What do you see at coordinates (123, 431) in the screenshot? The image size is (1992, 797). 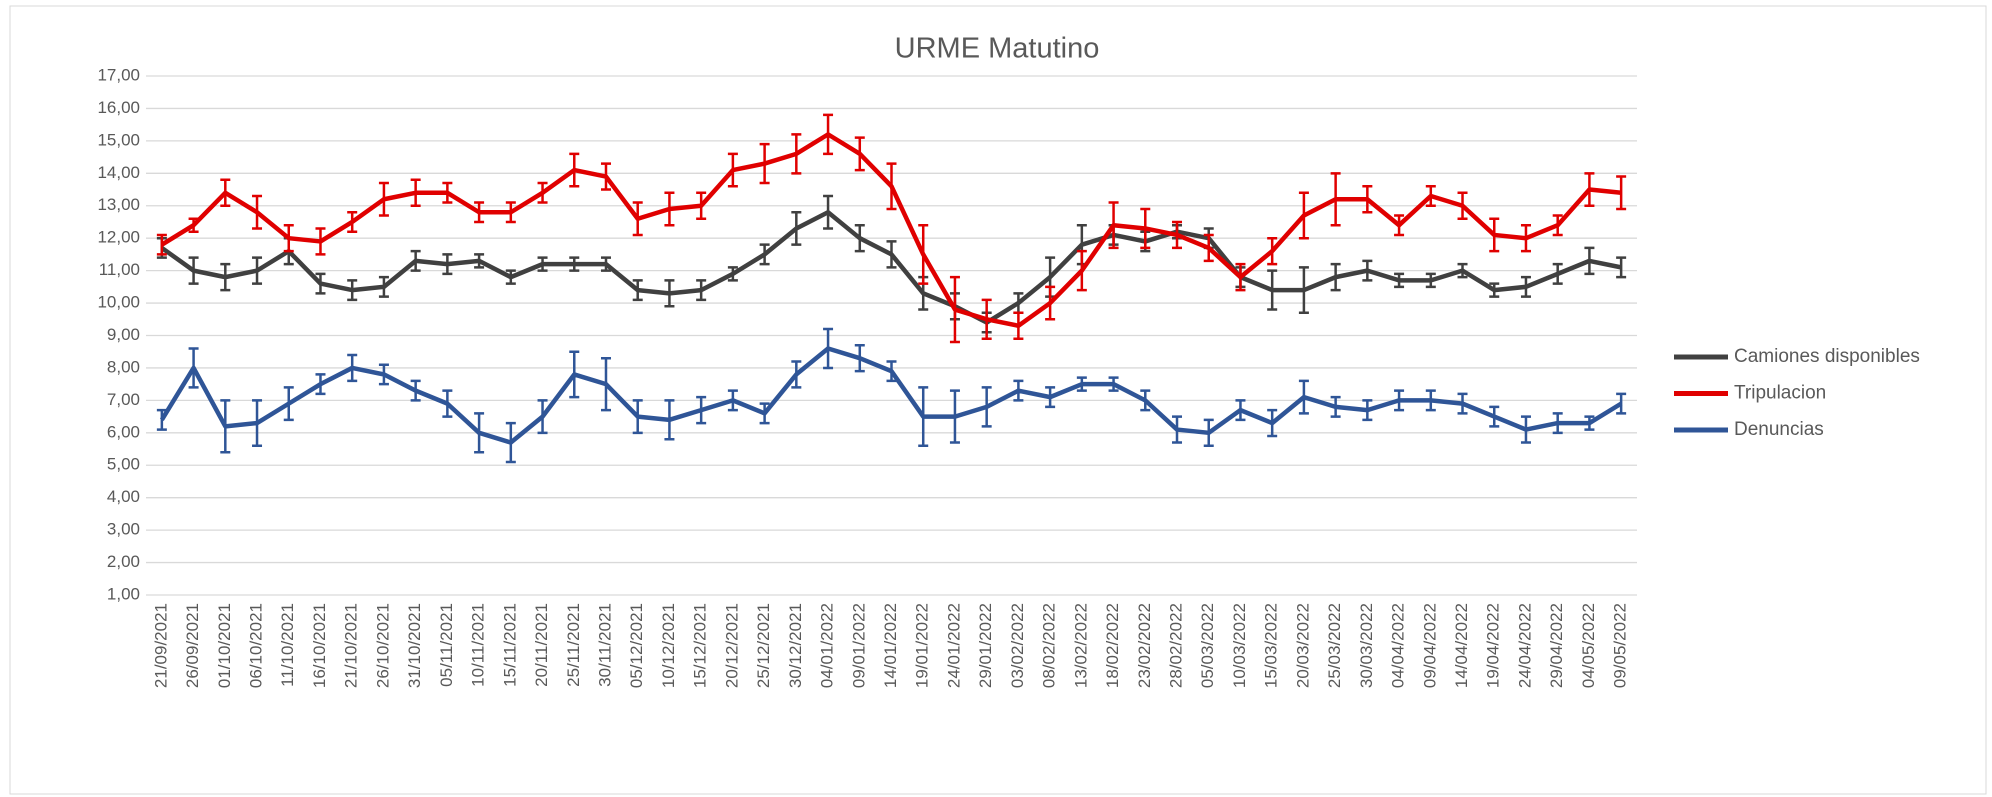 I see `y-tick-label: 6,00` at bounding box center [123, 431].